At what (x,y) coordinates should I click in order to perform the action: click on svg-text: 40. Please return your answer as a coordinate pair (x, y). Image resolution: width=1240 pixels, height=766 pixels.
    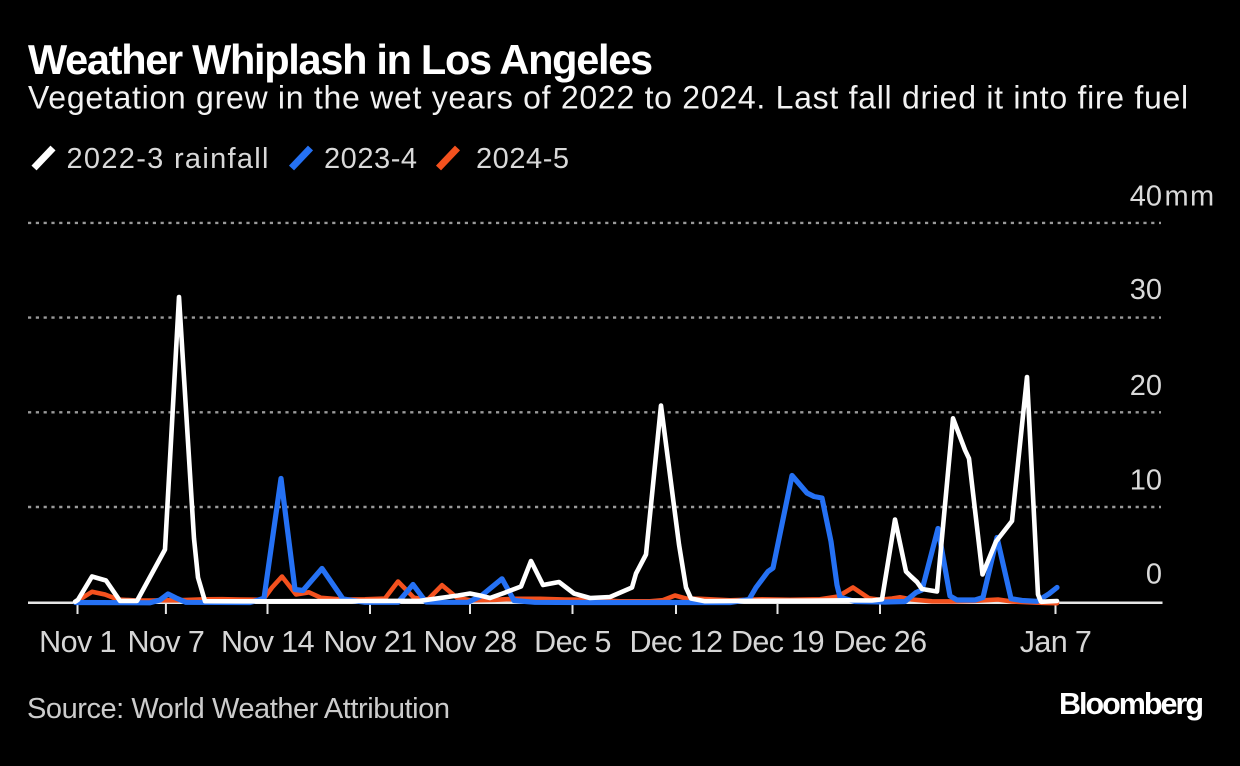
    Looking at the image, I should click on (1146, 197).